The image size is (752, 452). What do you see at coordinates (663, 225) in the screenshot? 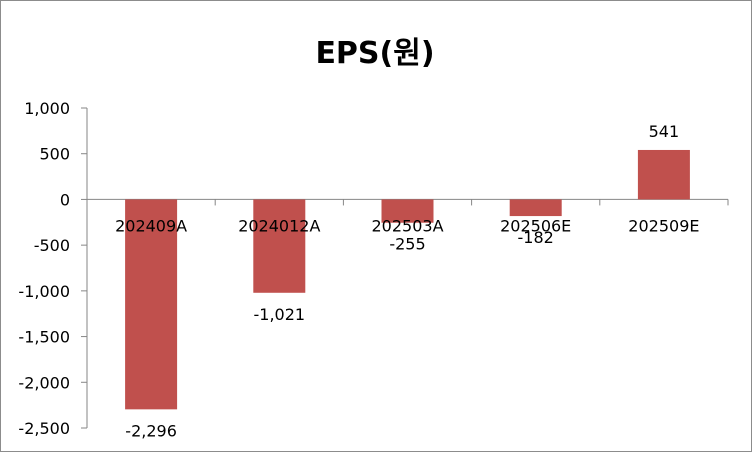
I see `x-category-label: 202509E` at bounding box center [663, 225].